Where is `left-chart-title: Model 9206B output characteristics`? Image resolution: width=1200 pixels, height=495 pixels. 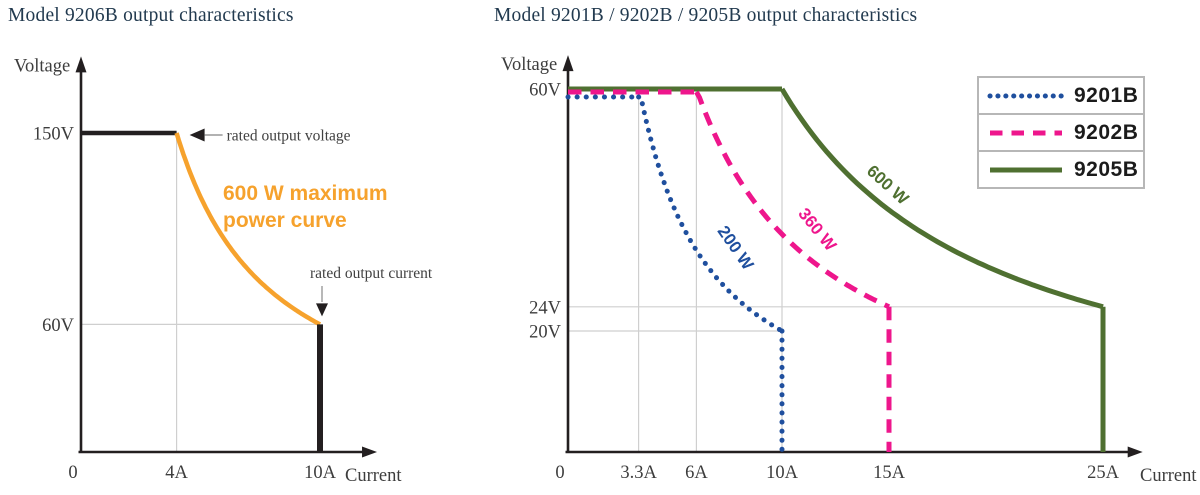 left-chart-title: Model 9206B output characteristics is located at coordinates (151, 15).